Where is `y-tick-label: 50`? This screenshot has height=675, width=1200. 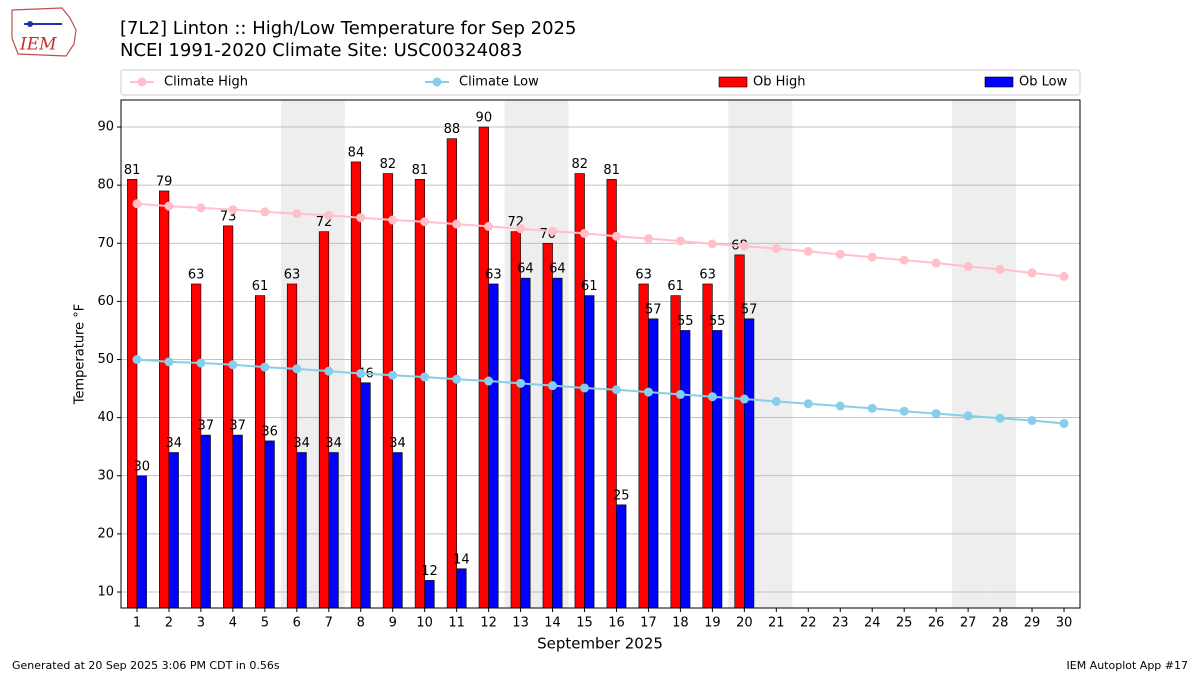
y-tick-label: 50 is located at coordinates (105, 359).